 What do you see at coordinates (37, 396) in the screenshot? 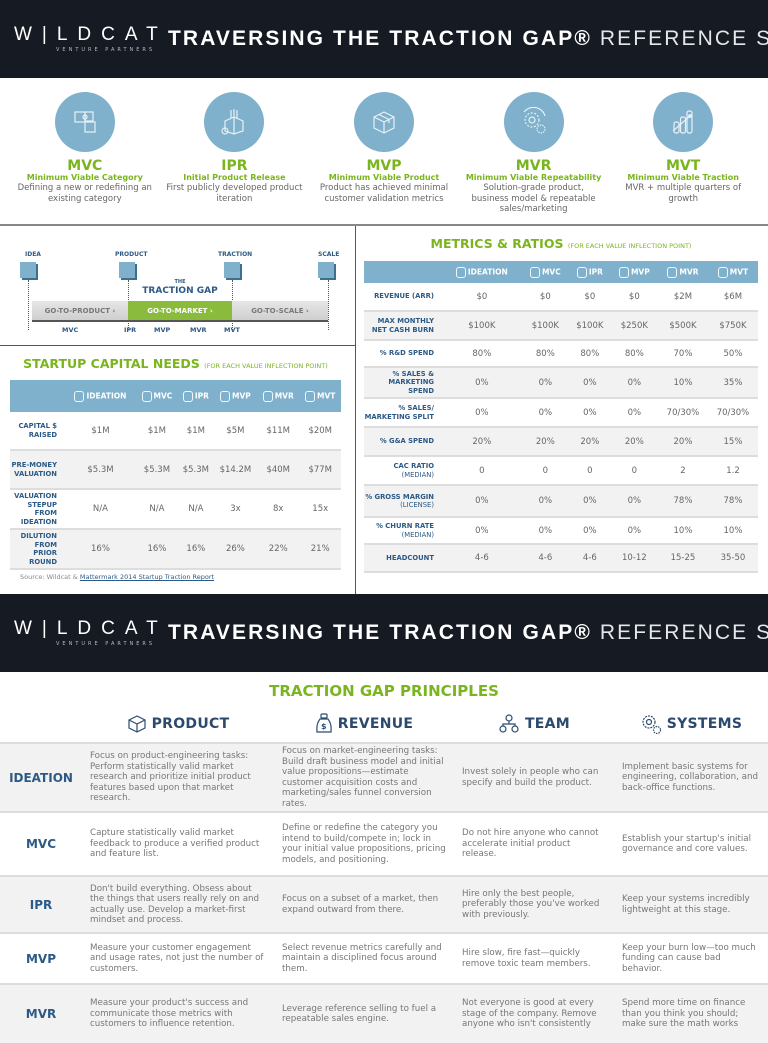
I see `corner-cell` at bounding box center [37, 396].